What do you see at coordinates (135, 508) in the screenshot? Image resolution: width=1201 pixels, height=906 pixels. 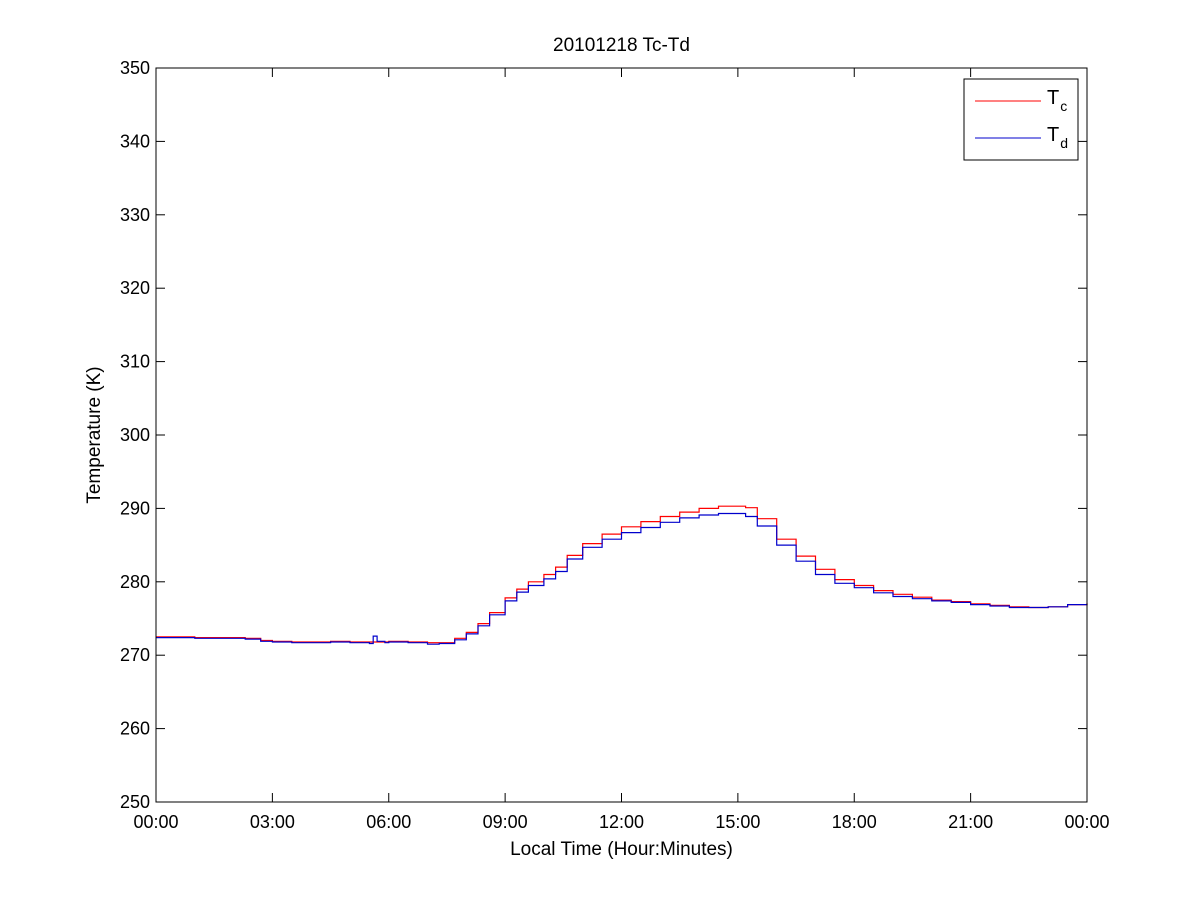 I see `y-tick-label: 290` at bounding box center [135, 508].